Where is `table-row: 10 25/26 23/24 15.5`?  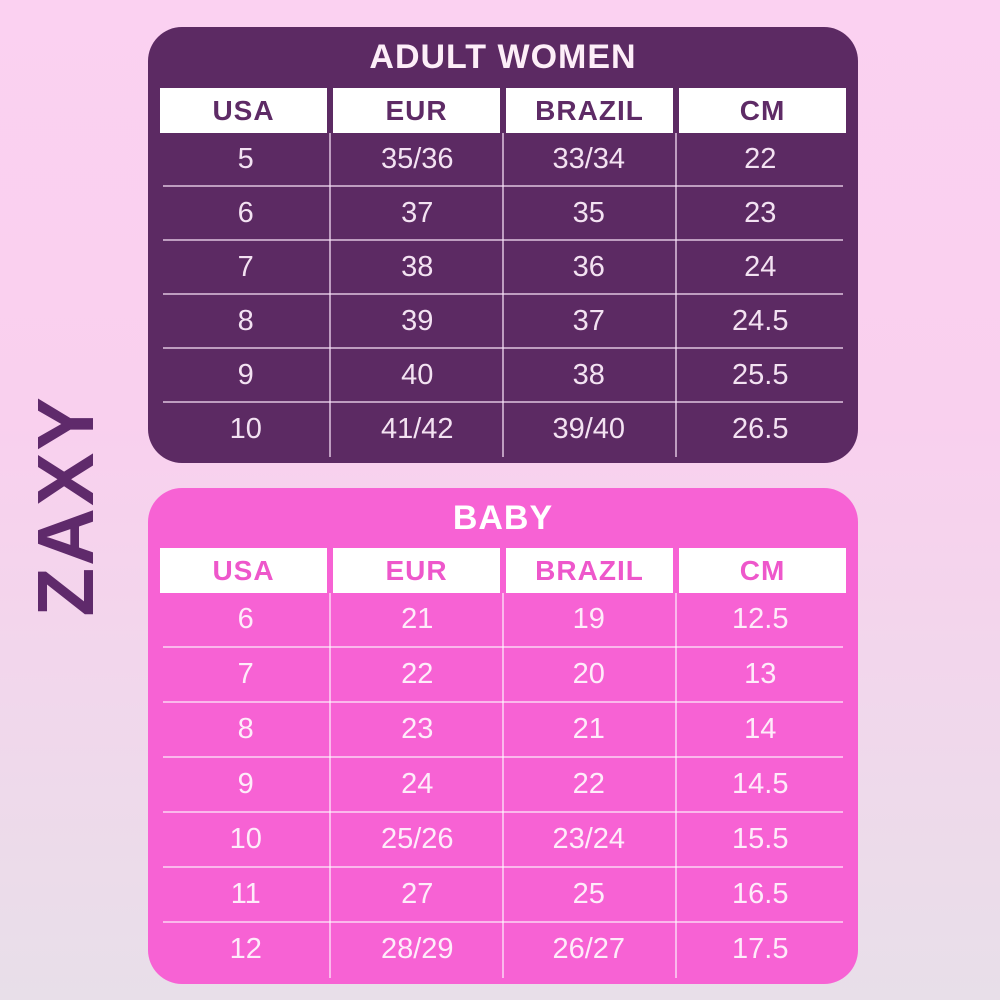 table-row: 10 25/26 23/24 15.5 is located at coordinates (503, 839).